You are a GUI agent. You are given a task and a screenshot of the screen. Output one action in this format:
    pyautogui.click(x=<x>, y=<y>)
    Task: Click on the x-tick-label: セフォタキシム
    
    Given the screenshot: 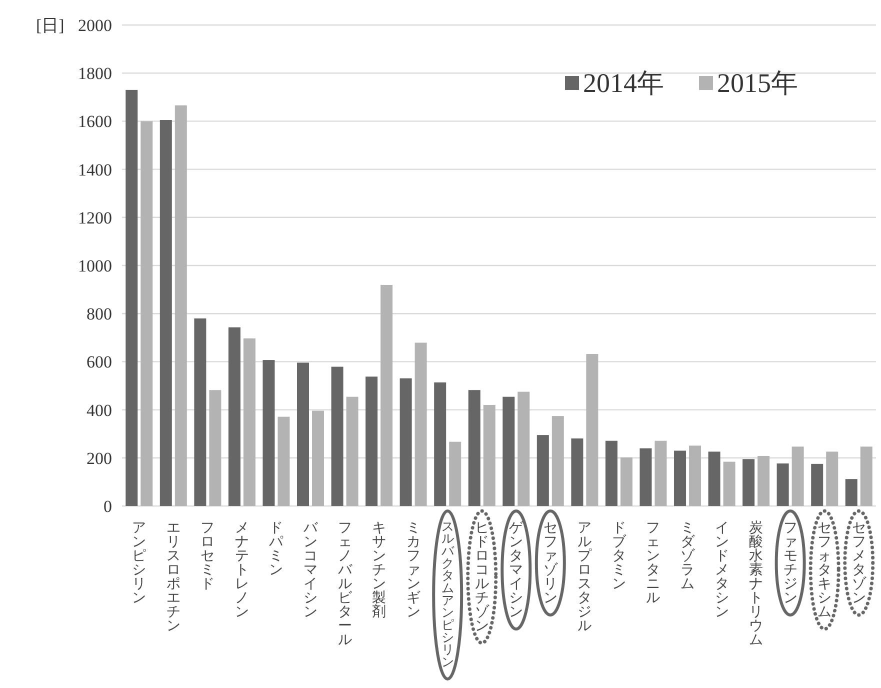 What is the action you would take?
    pyautogui.click(x=825, y=570)
    